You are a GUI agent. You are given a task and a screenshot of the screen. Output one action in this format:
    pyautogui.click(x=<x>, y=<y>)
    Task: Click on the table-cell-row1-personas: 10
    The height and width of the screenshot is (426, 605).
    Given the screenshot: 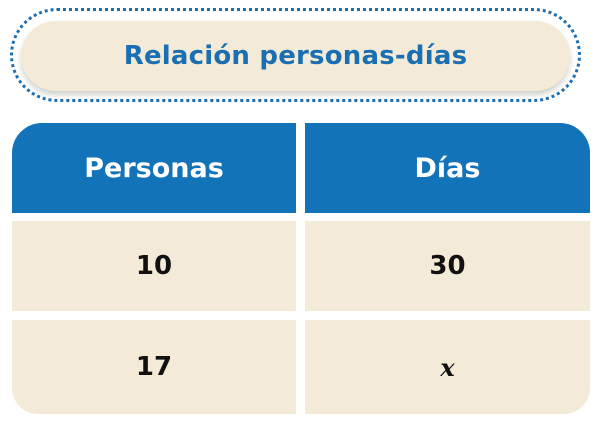 What is the action you would take?
    pyautogui.click(x=154, y=266)
    